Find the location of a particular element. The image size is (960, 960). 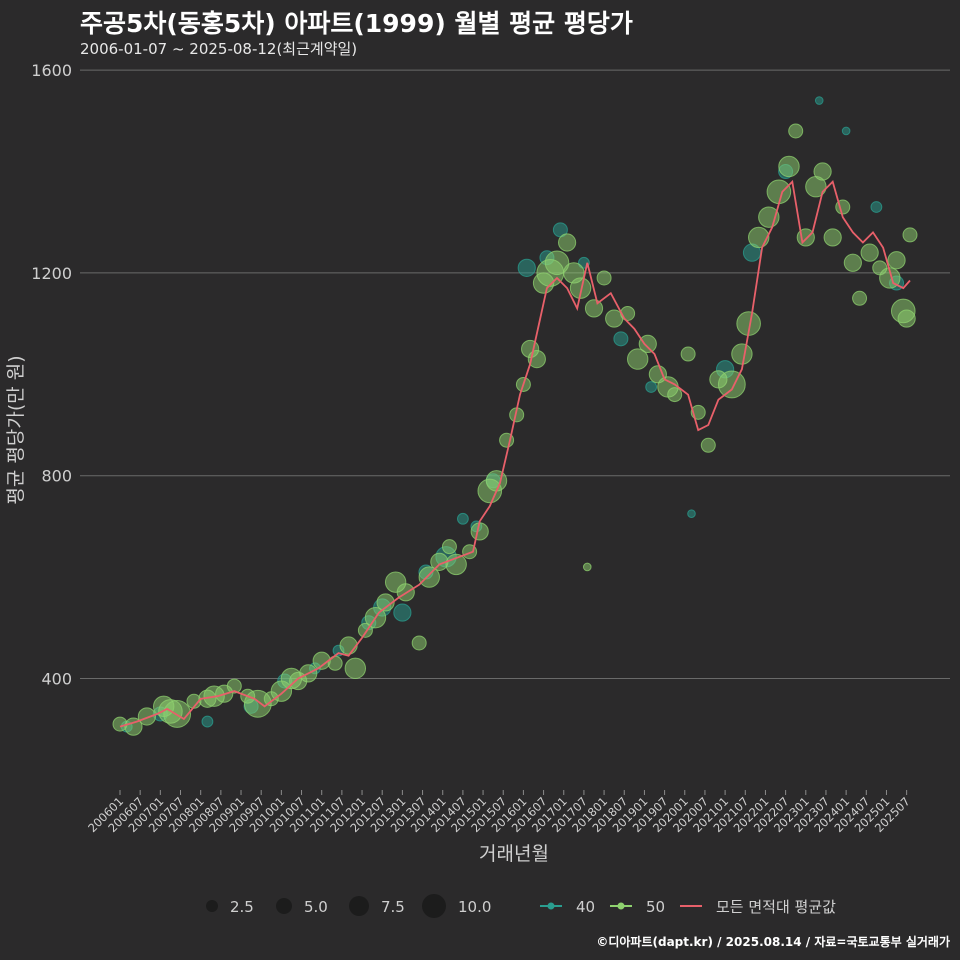

y-axis-label: 평균 평당가(만 원) is located at coordinates (16, 429).